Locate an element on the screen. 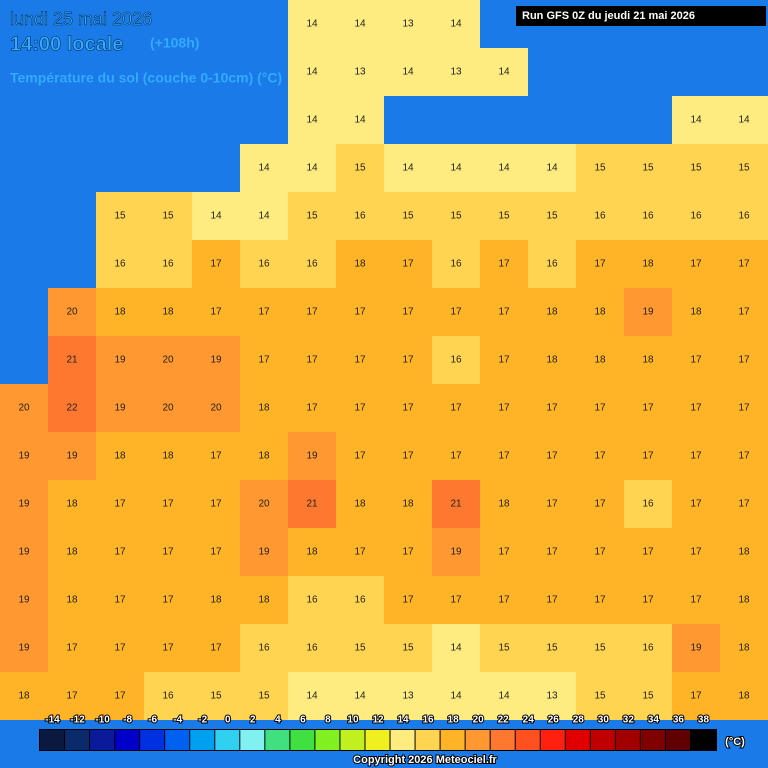 This screenshot has height=768, width=768. temp-value: 13 is located at coordinates (360, 72).